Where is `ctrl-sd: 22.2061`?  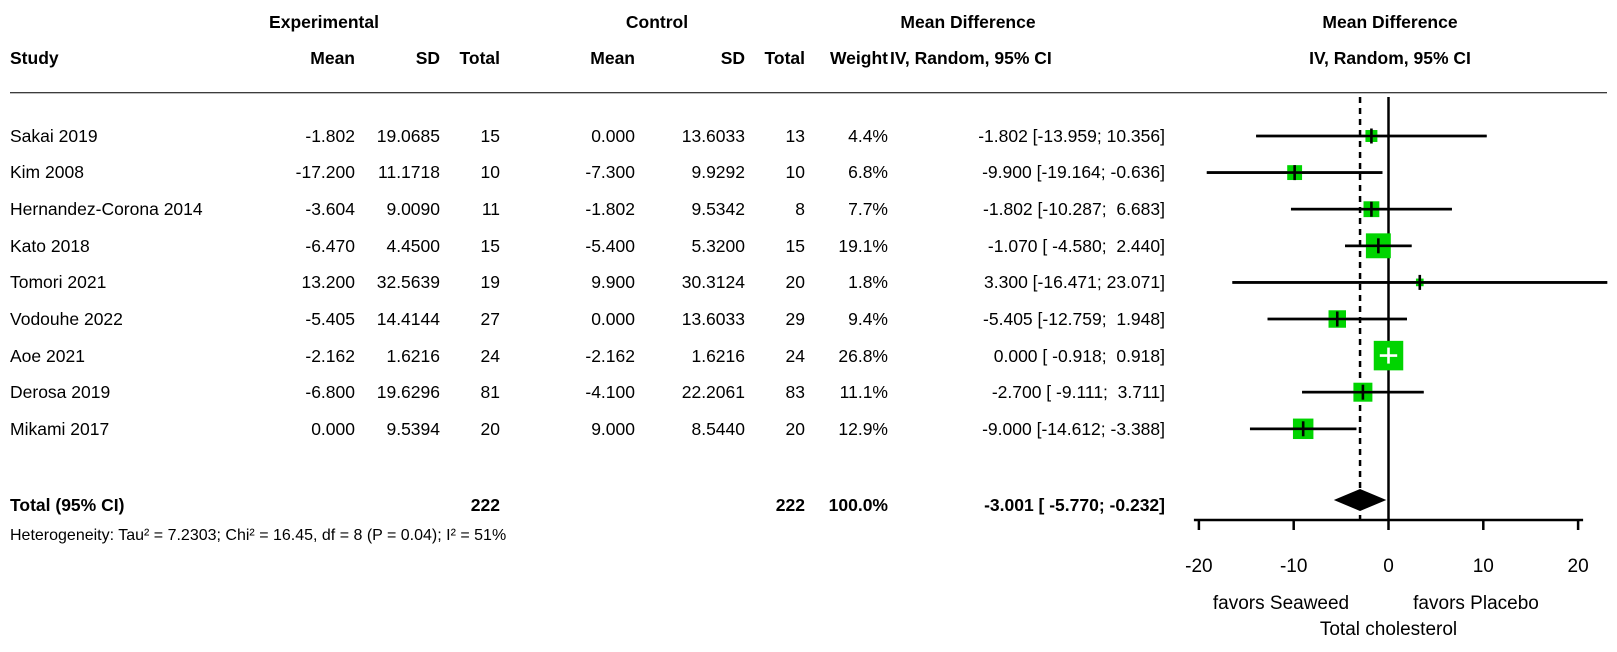 ctrl-sd: 22.2061 is located at coordinates (713, 392).